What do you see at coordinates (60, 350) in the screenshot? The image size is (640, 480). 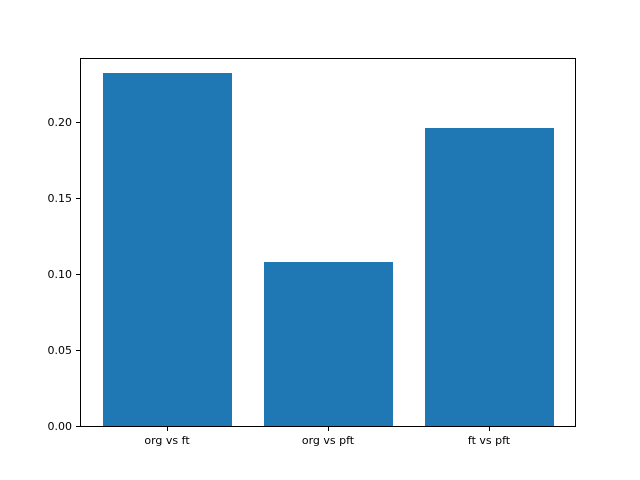 I see `y-tick-label: 0.05` at bounding box center [60, 350].